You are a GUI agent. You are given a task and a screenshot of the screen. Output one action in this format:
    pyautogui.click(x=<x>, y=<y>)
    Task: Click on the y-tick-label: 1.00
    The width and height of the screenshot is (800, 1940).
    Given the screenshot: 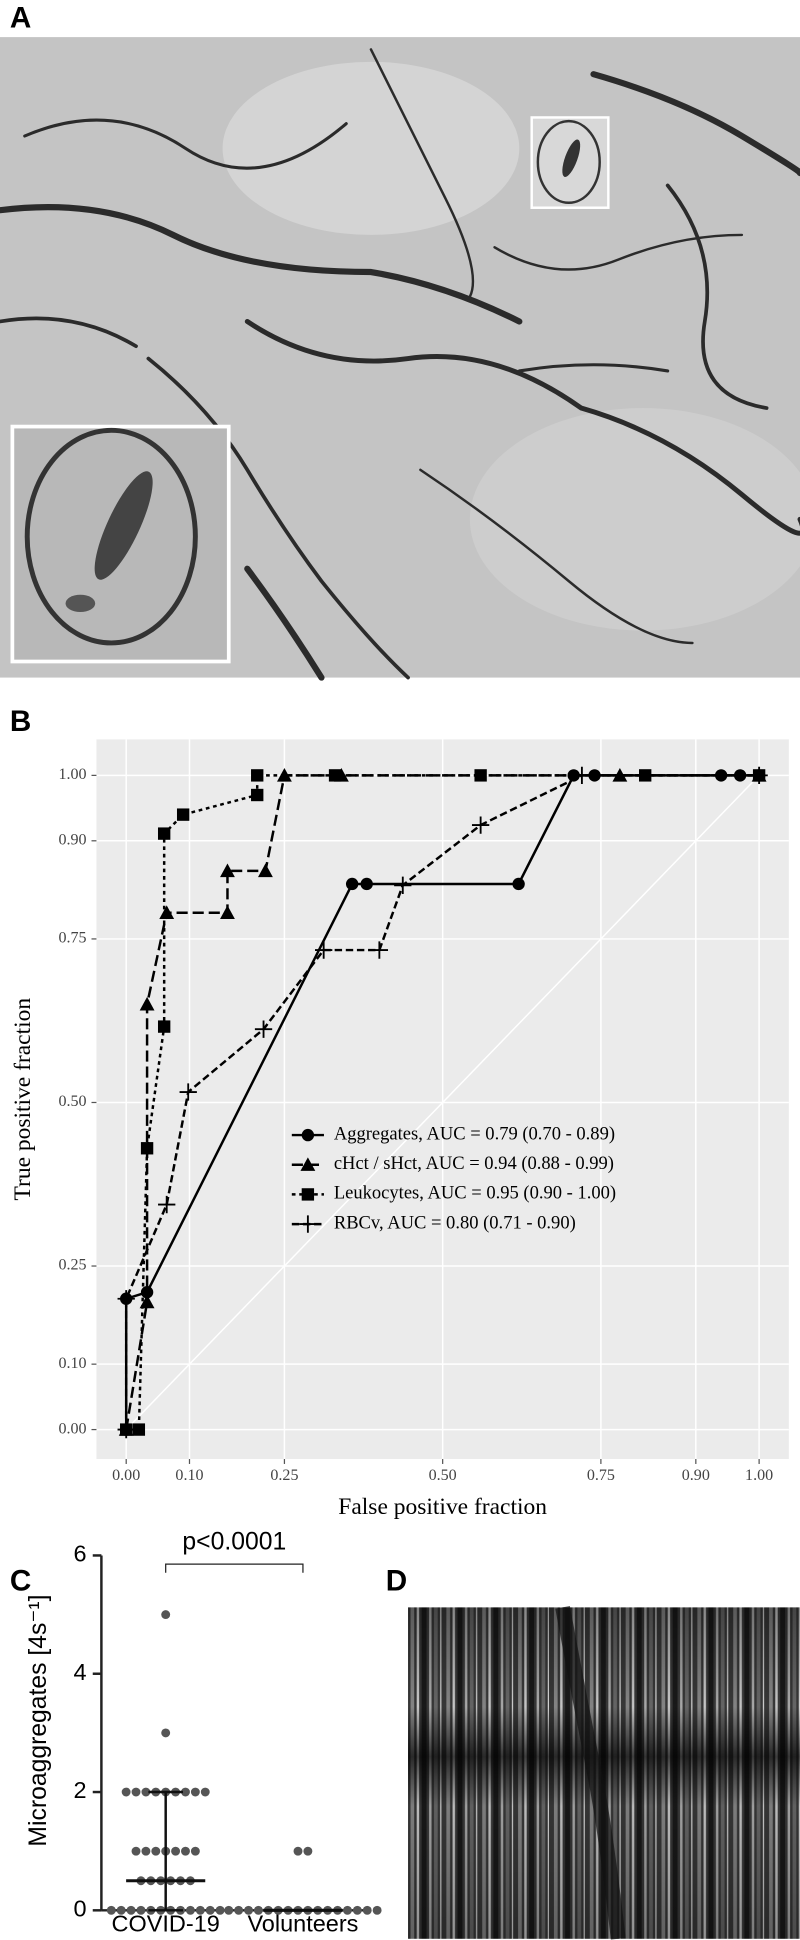 What is the action you would take?
    pyautogui.click(x=72, y=774)
    